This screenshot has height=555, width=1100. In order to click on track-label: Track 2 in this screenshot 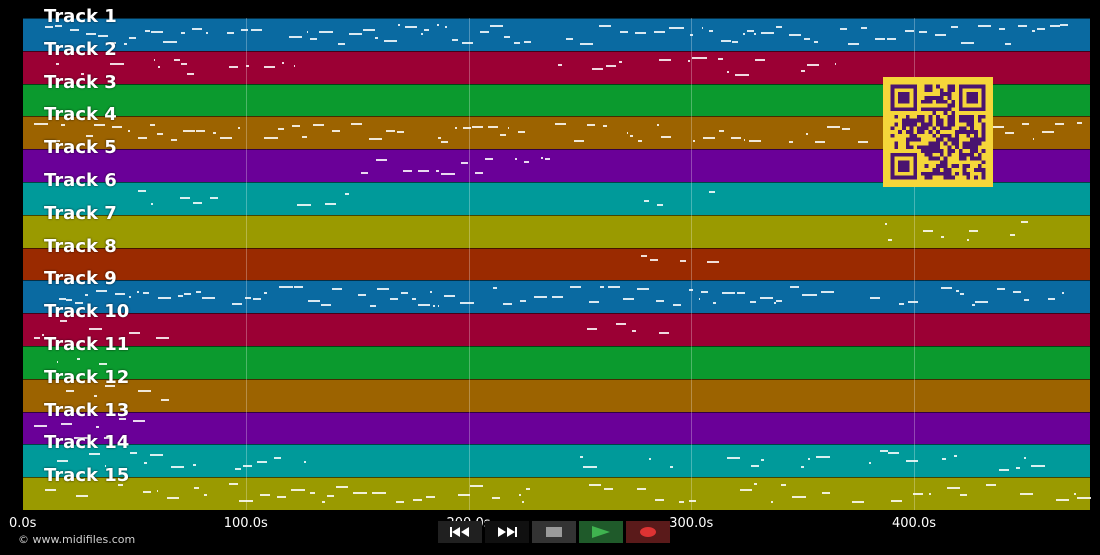, I will do `click(80, 49)`.